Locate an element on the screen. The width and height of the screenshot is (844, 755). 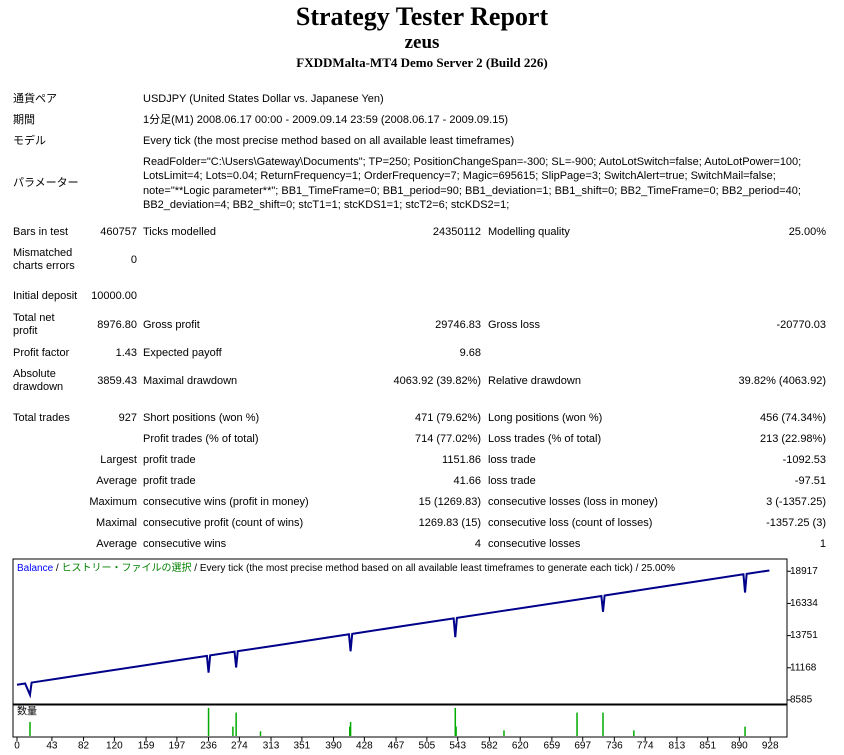
stat-value: 3 (-1357.25) is located at coordinates (796, 501).